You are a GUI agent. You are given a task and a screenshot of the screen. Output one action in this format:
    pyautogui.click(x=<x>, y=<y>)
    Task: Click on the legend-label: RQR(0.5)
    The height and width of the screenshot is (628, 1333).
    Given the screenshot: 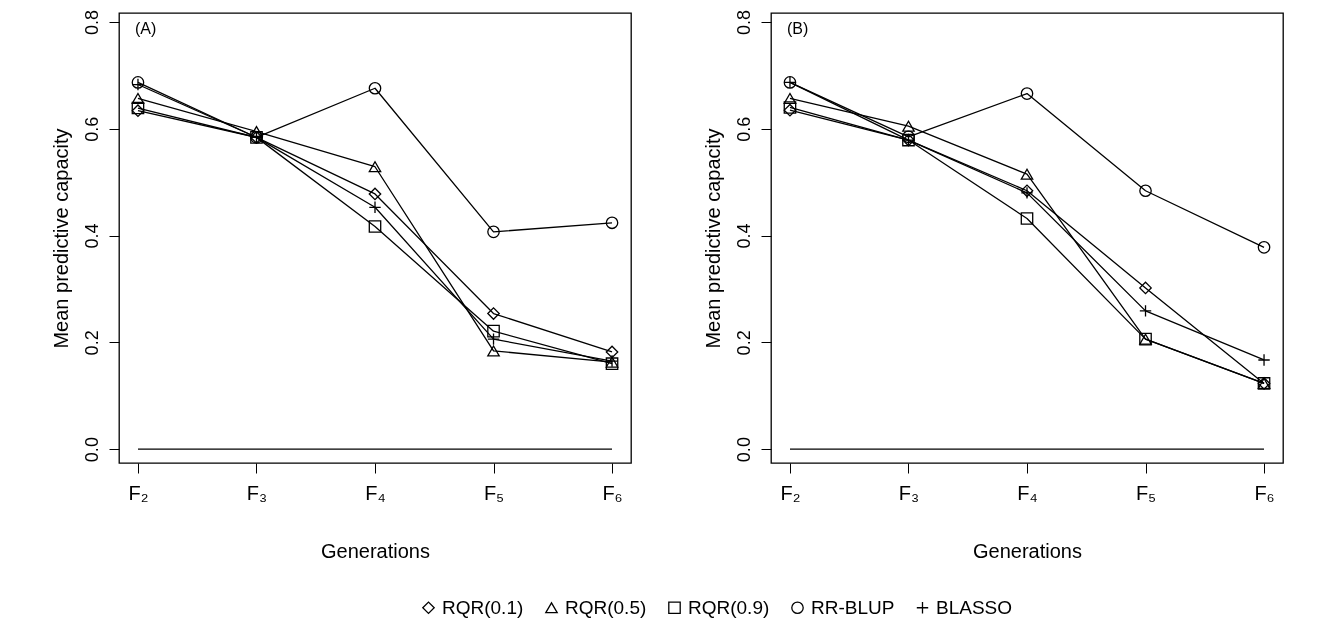 What is the action you would take?
    pyautogui.click(x=606, y=607)
    